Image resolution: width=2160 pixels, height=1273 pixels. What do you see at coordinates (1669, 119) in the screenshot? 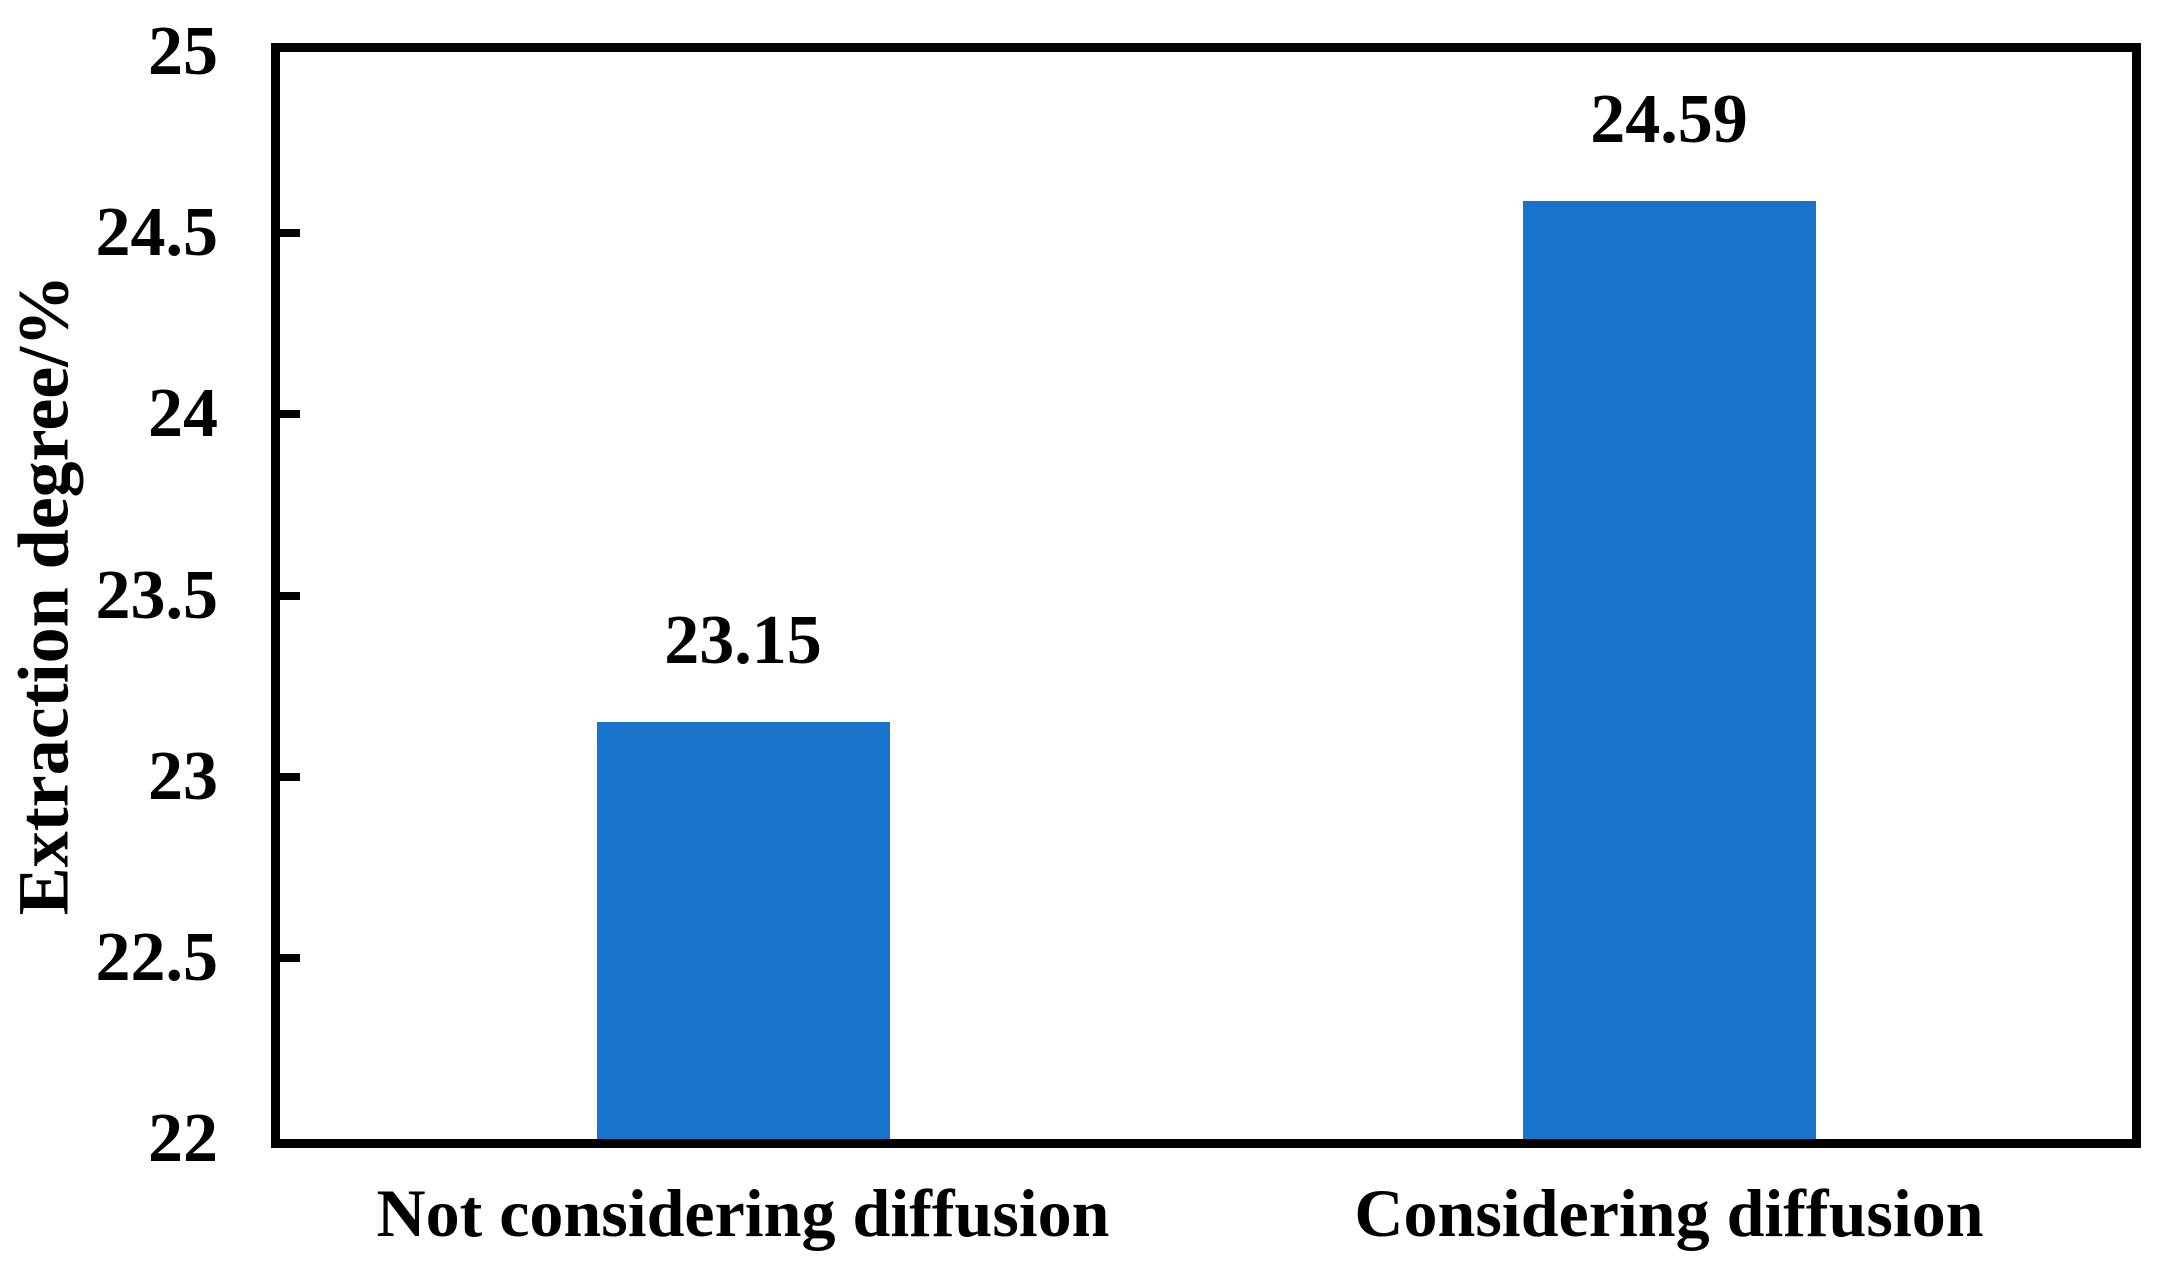
I see `bar-value-label: 24.59` at bounding box center [1669, 119].